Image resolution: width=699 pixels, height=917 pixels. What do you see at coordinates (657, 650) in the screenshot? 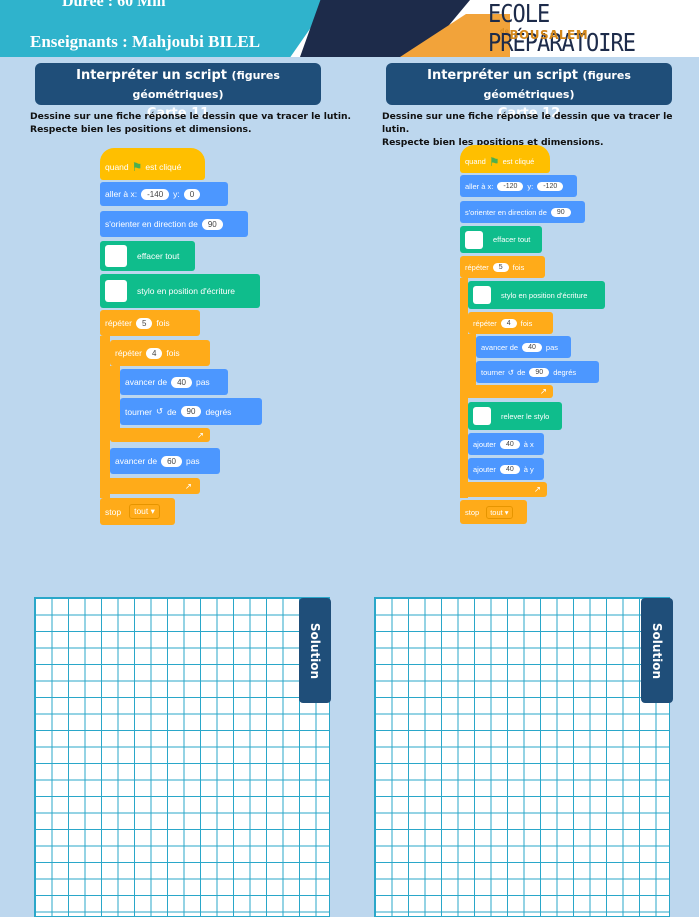
I see `solution-tab-card12: Solution` at bounding box center [657, 650].